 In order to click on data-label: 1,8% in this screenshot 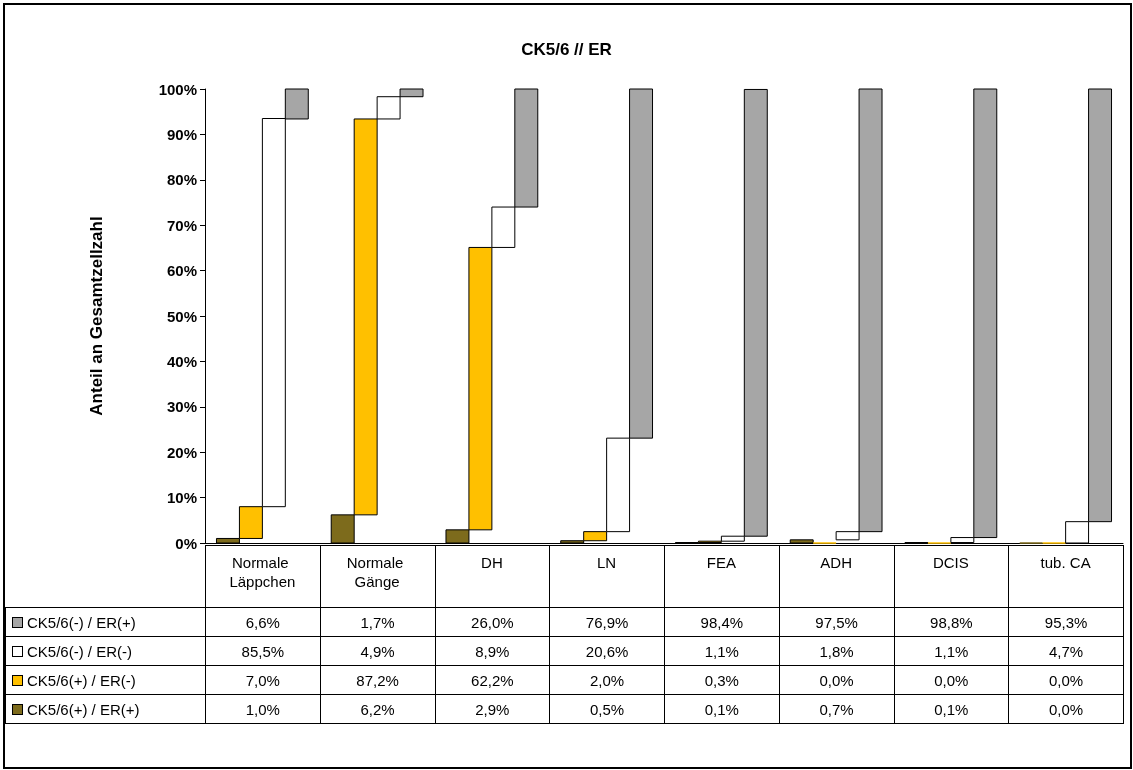, I will do `click(836, 651)`.